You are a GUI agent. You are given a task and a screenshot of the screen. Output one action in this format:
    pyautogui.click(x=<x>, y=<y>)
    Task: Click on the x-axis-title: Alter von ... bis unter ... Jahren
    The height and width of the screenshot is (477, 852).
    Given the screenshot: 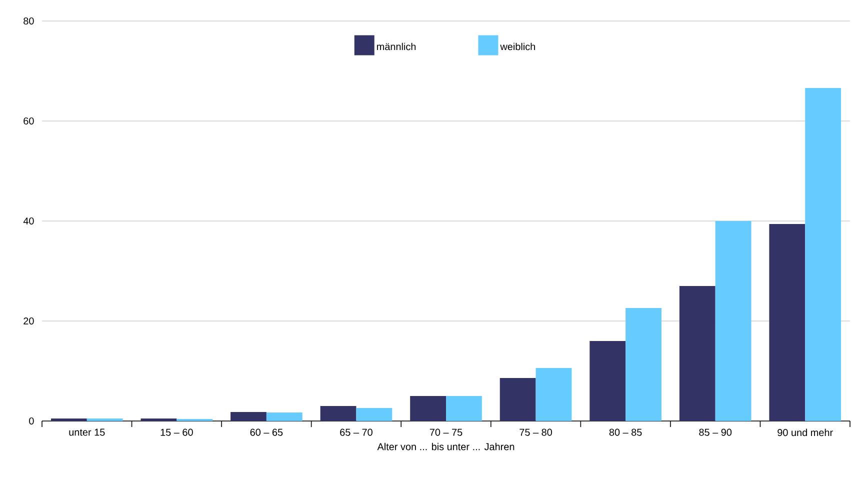 What is the action you would take?
    pyautogui.click(x=445, y=446)
    